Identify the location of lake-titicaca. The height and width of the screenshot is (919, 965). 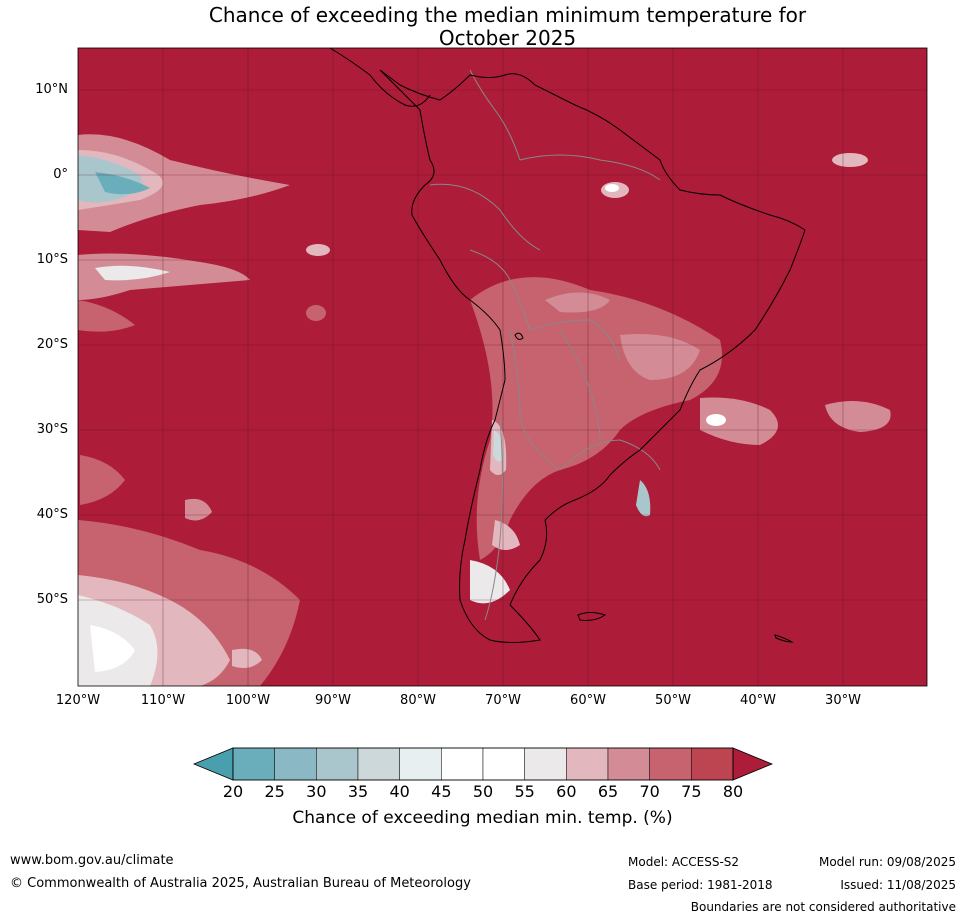
(519, 336).